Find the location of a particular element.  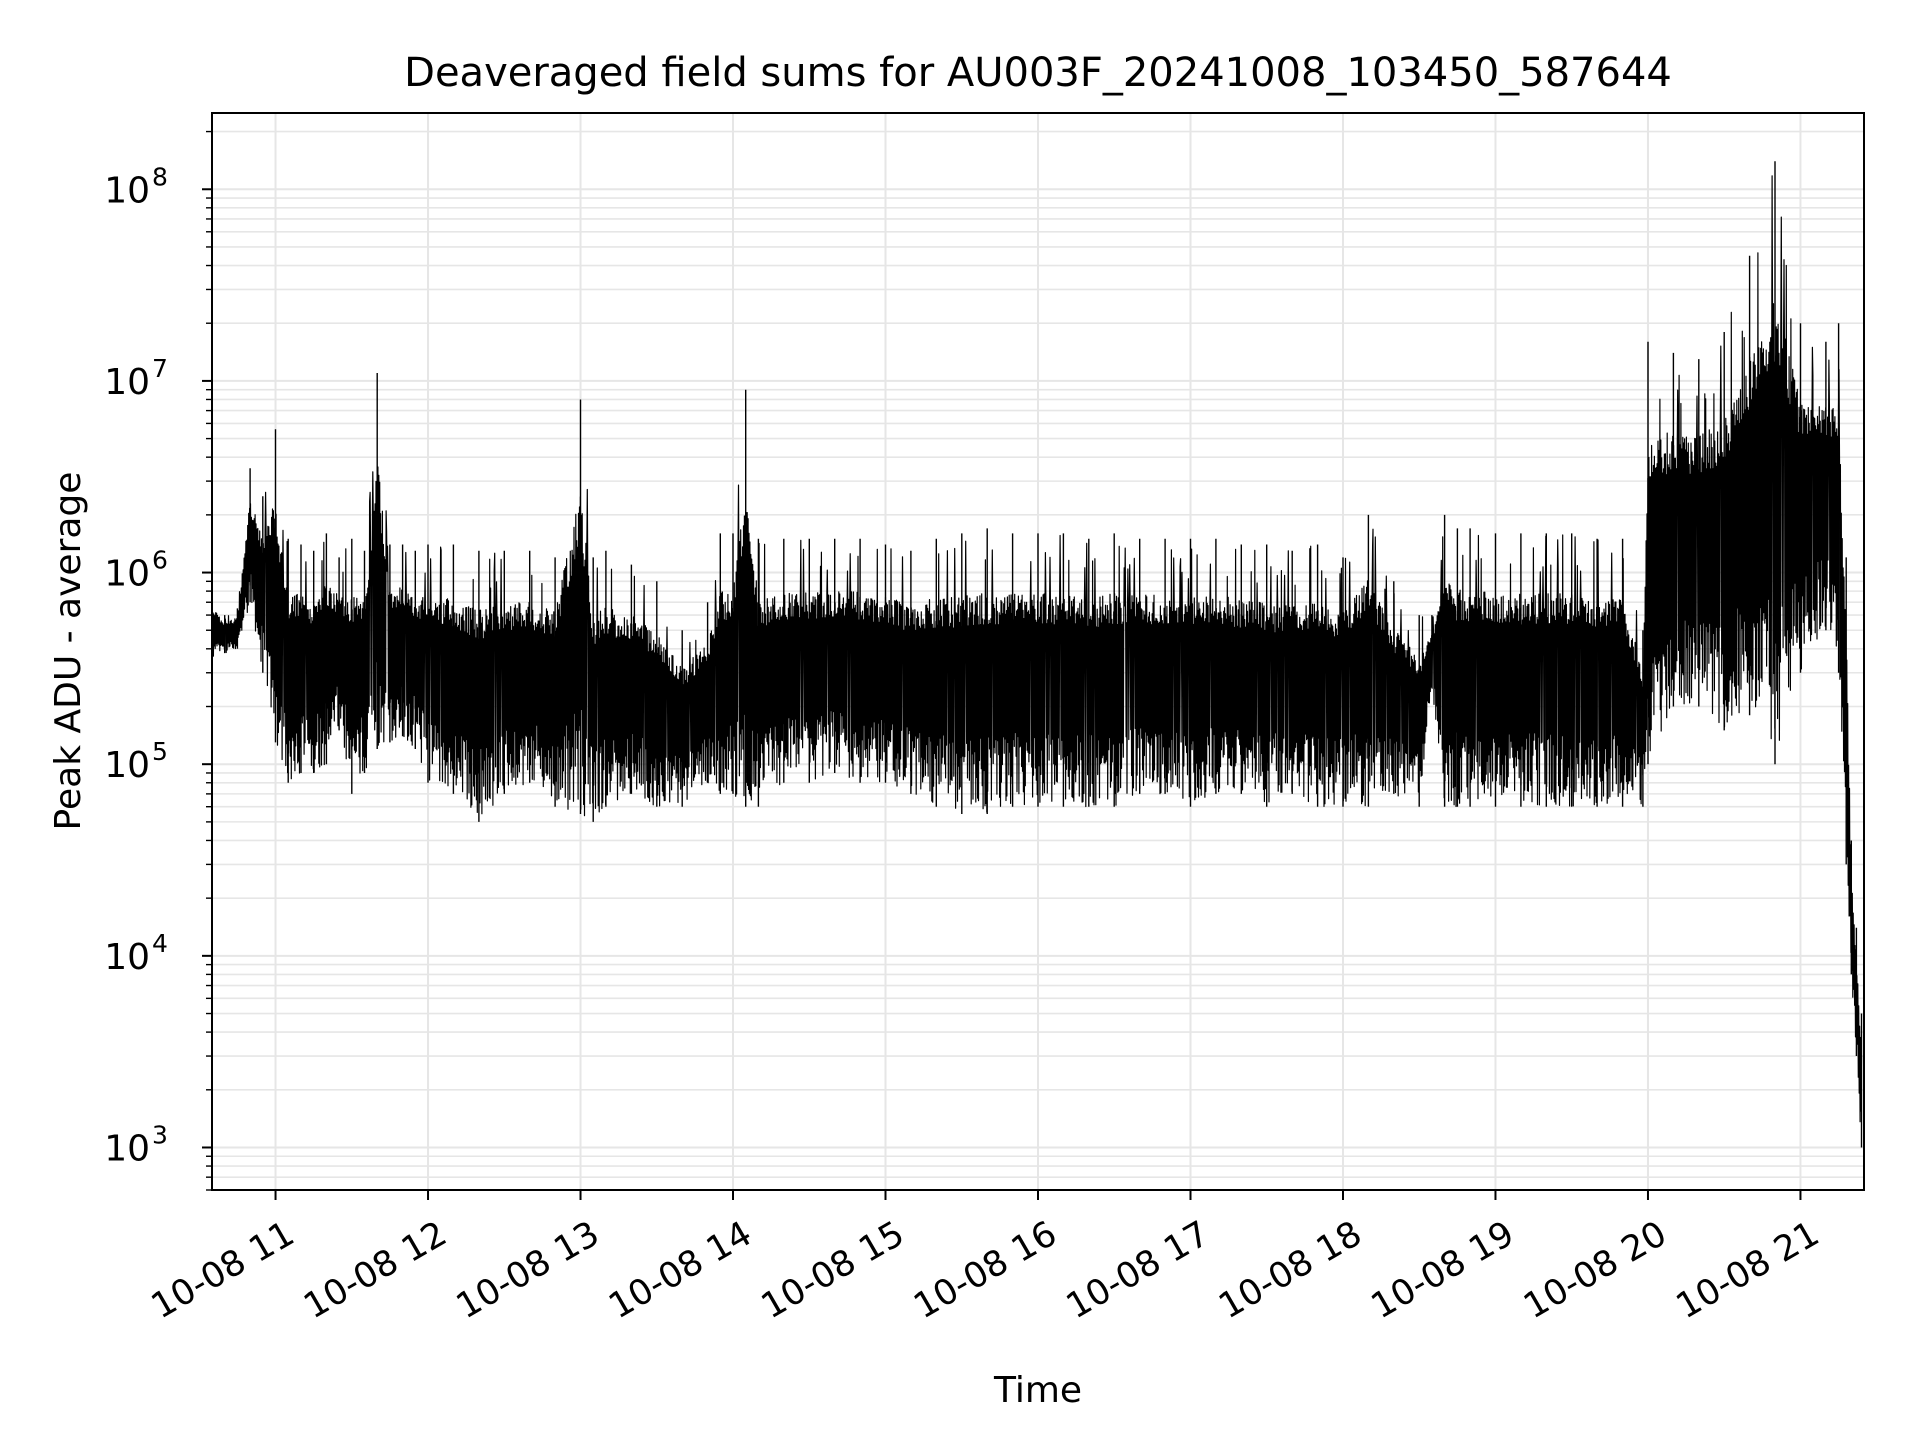

y-tick-label-exponent: 4 is located at coordinates (160, 943).